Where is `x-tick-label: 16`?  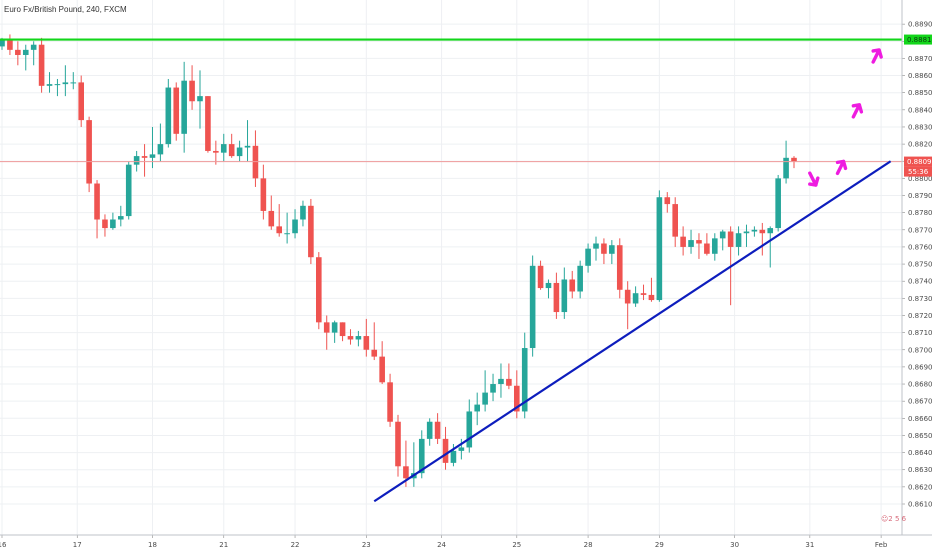 x-tick-label: 16 is located at coordinates (3, 545).